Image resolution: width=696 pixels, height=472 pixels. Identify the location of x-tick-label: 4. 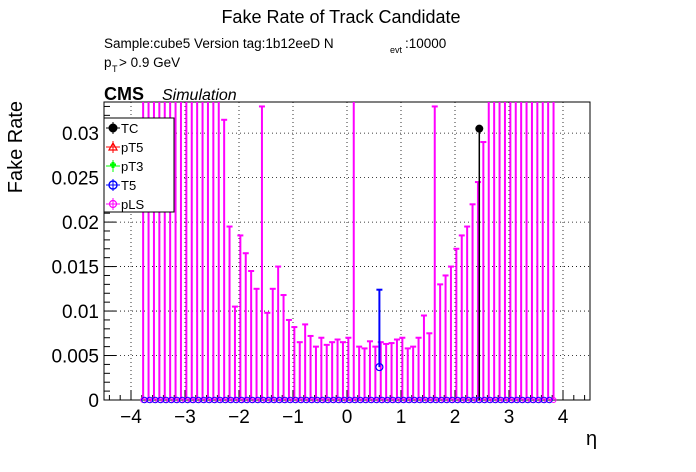
(563, 417).